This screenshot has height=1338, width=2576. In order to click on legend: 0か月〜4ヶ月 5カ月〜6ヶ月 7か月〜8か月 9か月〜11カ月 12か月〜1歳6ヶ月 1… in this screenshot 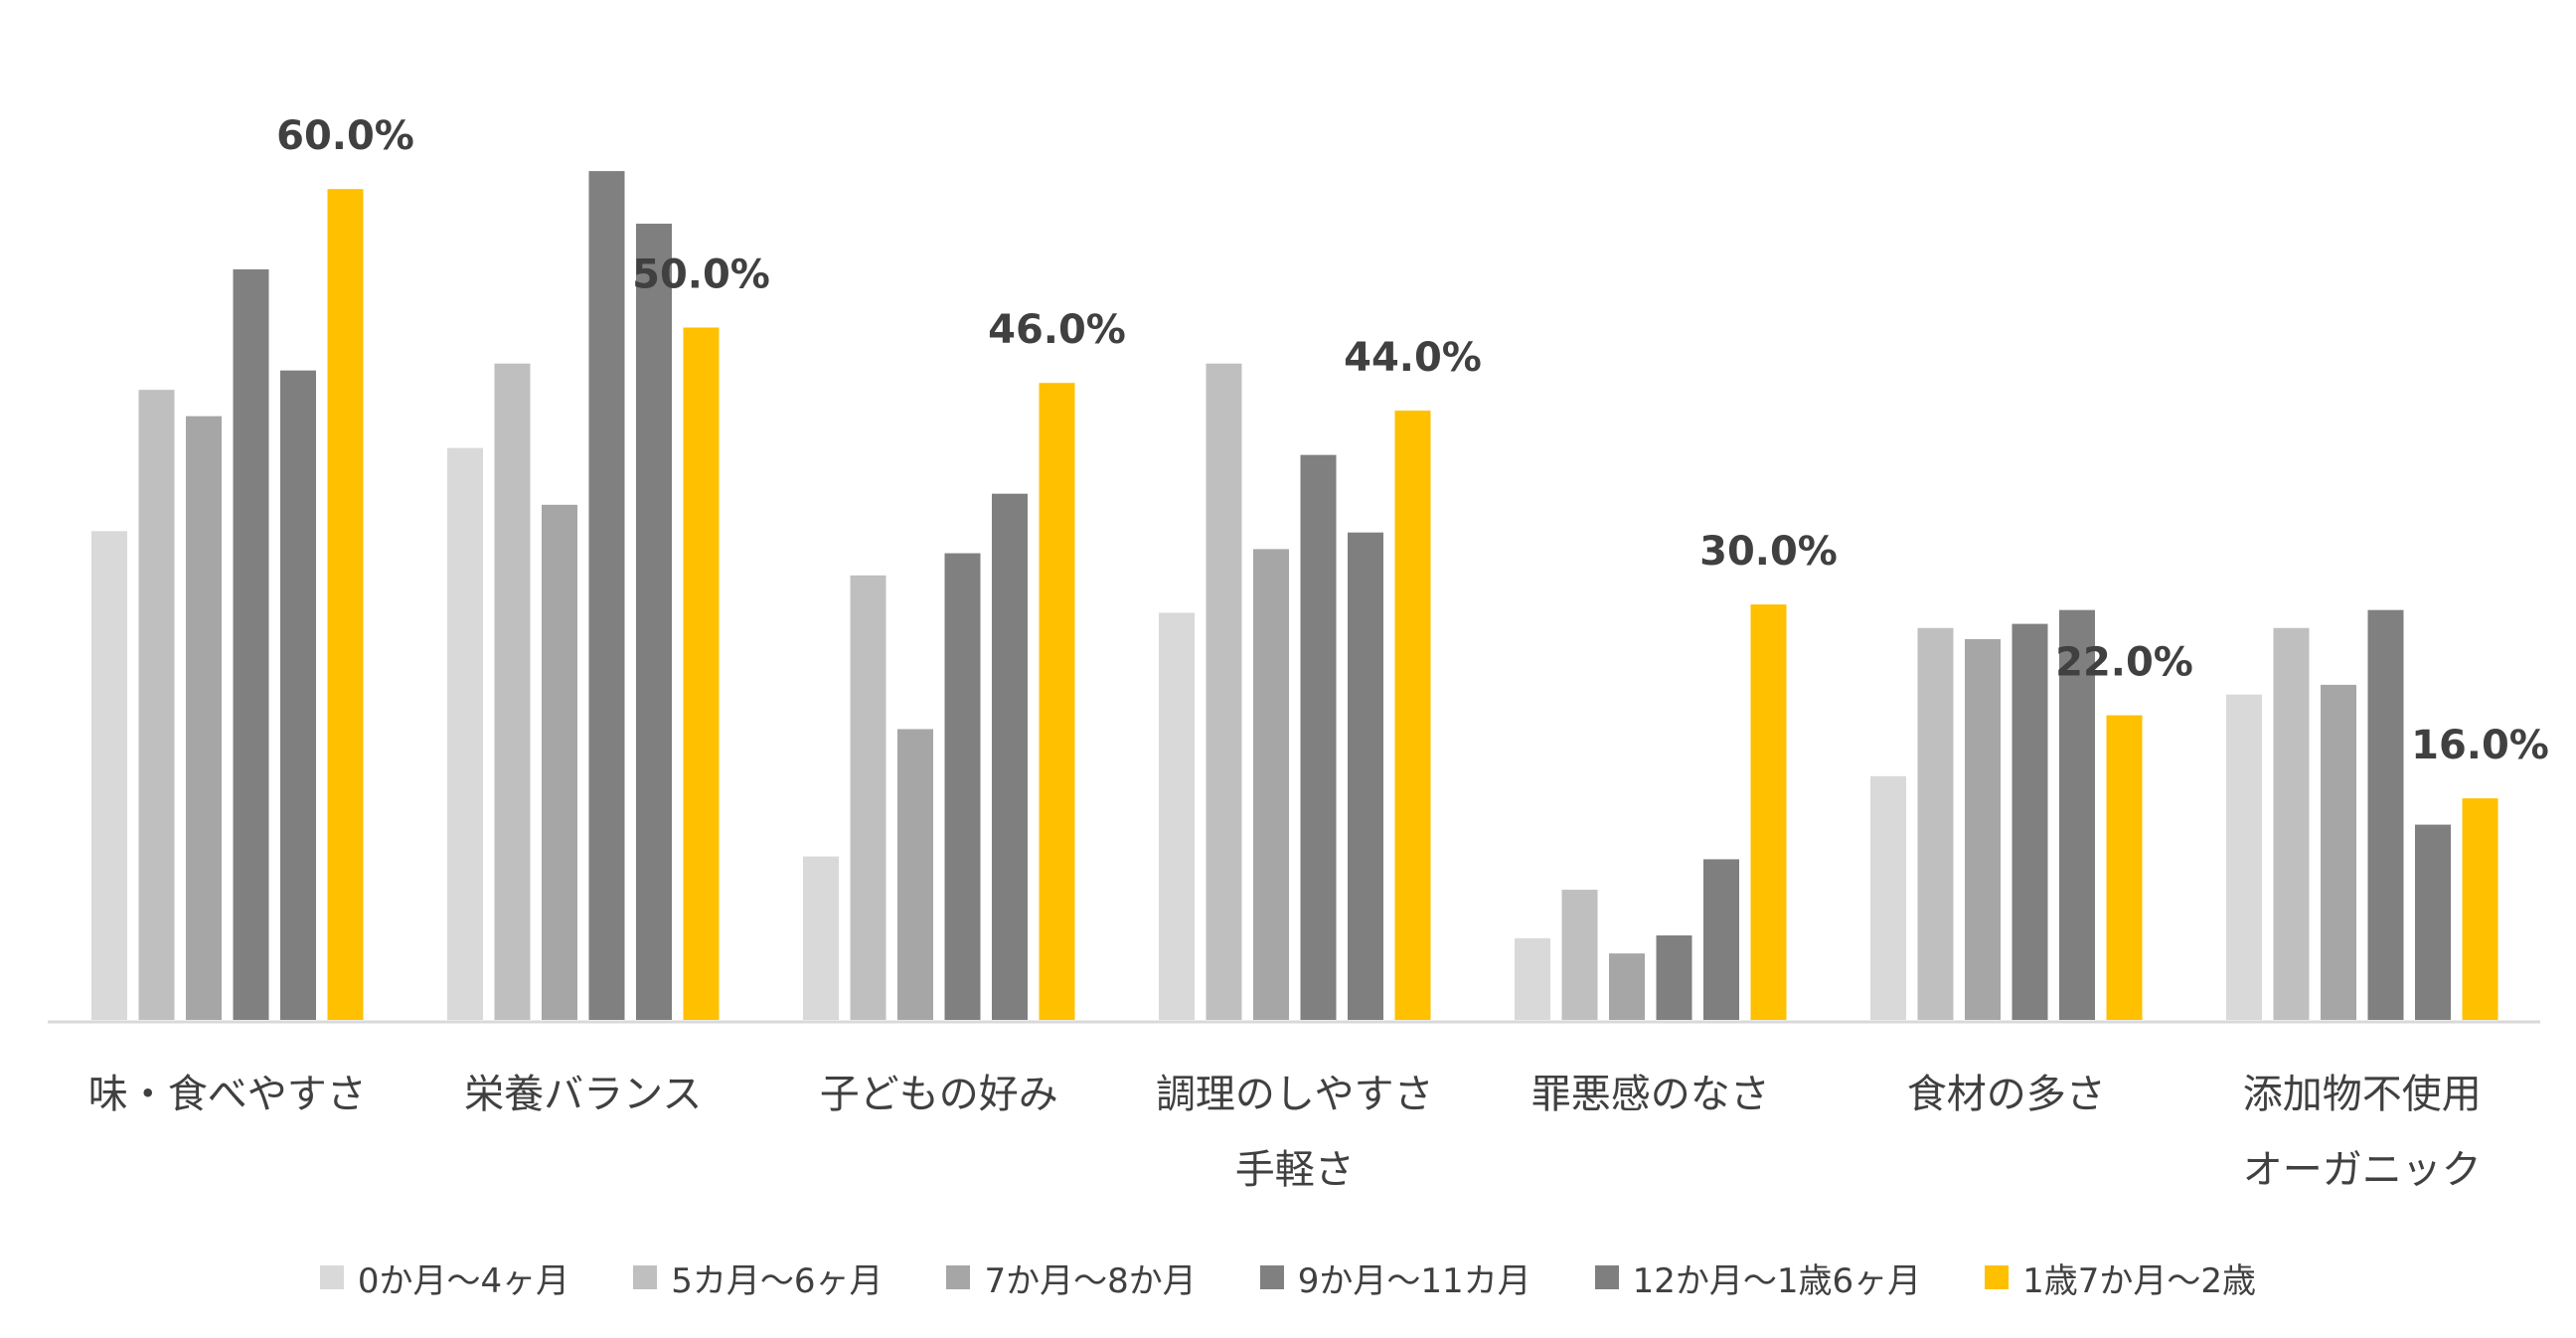, I will do `click(1288, 1278)`.